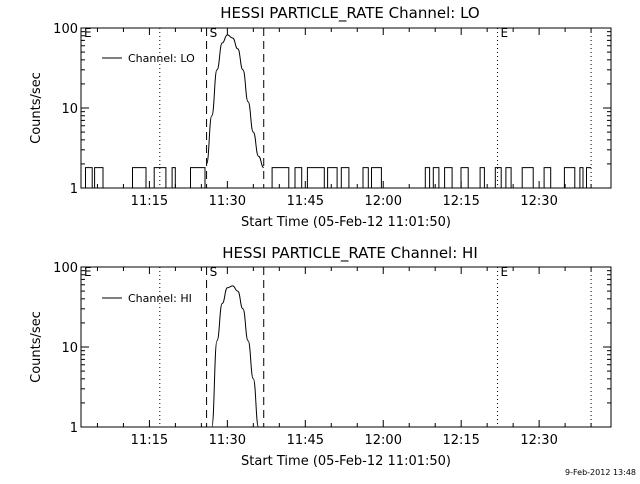 The height and width of the screenshot is (484, 640). I want to click on footer-timestamp: 9-Feb-2012 13:48, so click(600, 472).